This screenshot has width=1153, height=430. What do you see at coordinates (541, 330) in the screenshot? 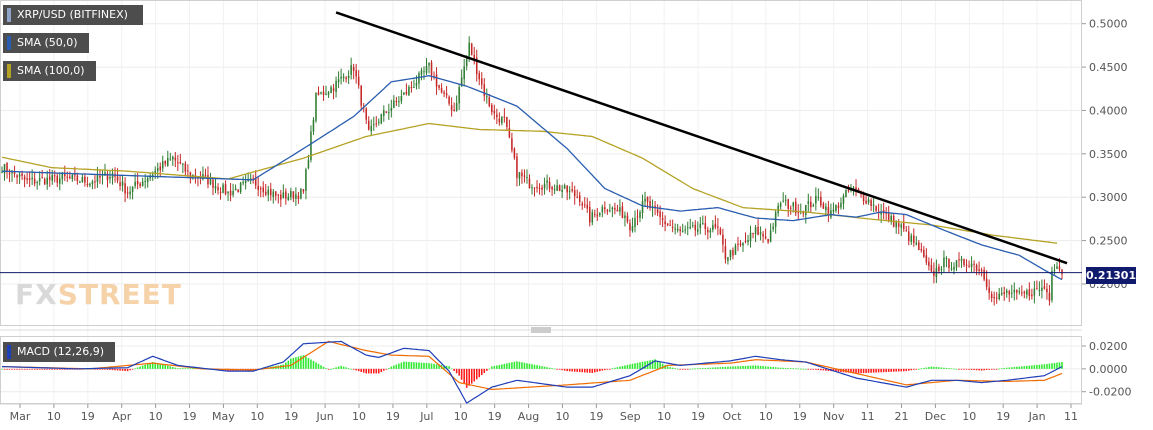
I see `panel-resize-handle` at bounding box center [541, 330].